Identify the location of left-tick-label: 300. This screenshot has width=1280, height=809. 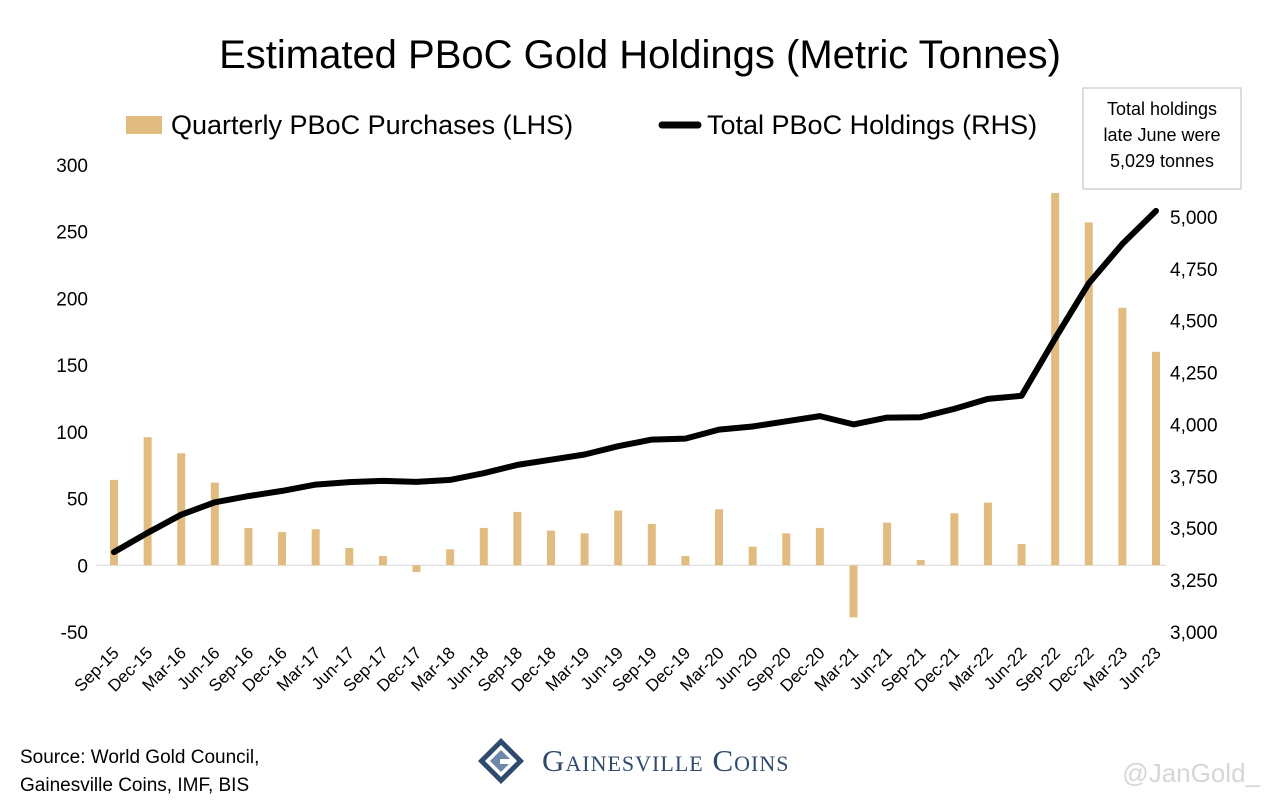
(72, 166).